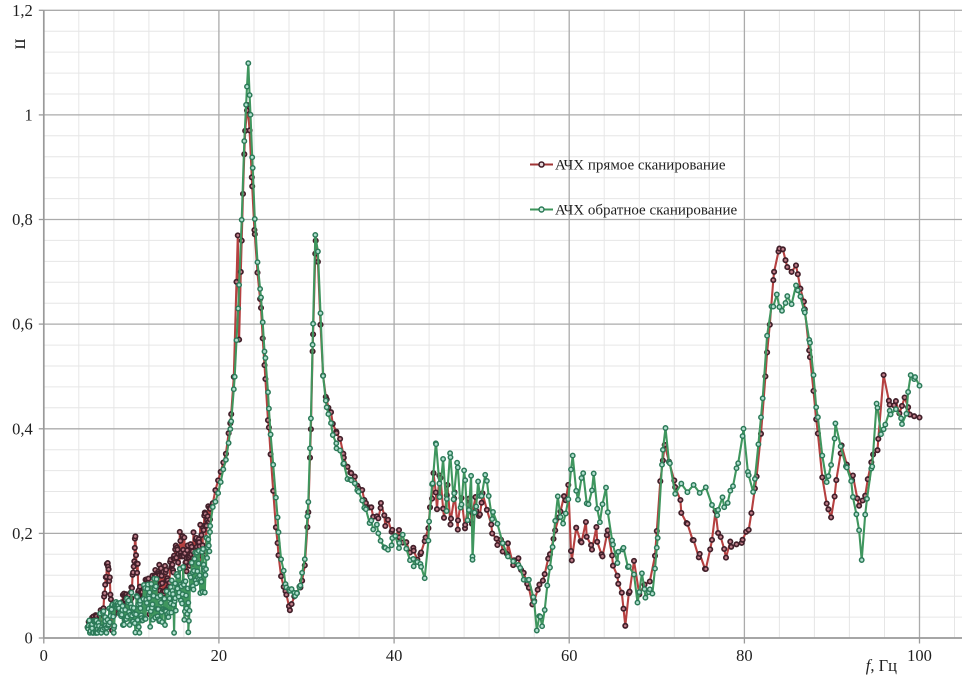 The width and height of the screenshot is (975, 685). I want to click on svg-text: 80, so click(744, 655).